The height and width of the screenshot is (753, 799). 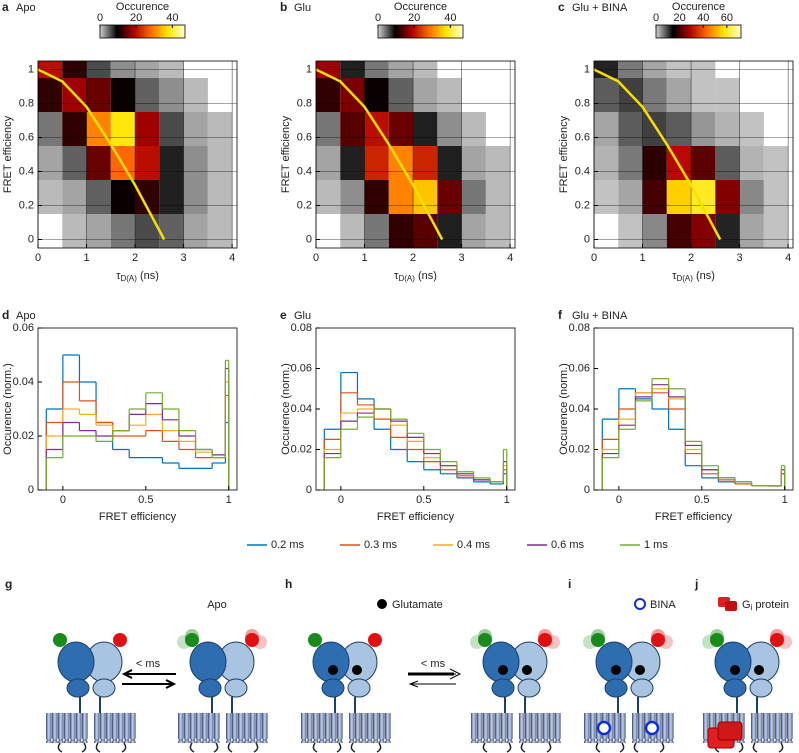 I want to click on x-tick-label: 0.5, so click(x=423, y=500).